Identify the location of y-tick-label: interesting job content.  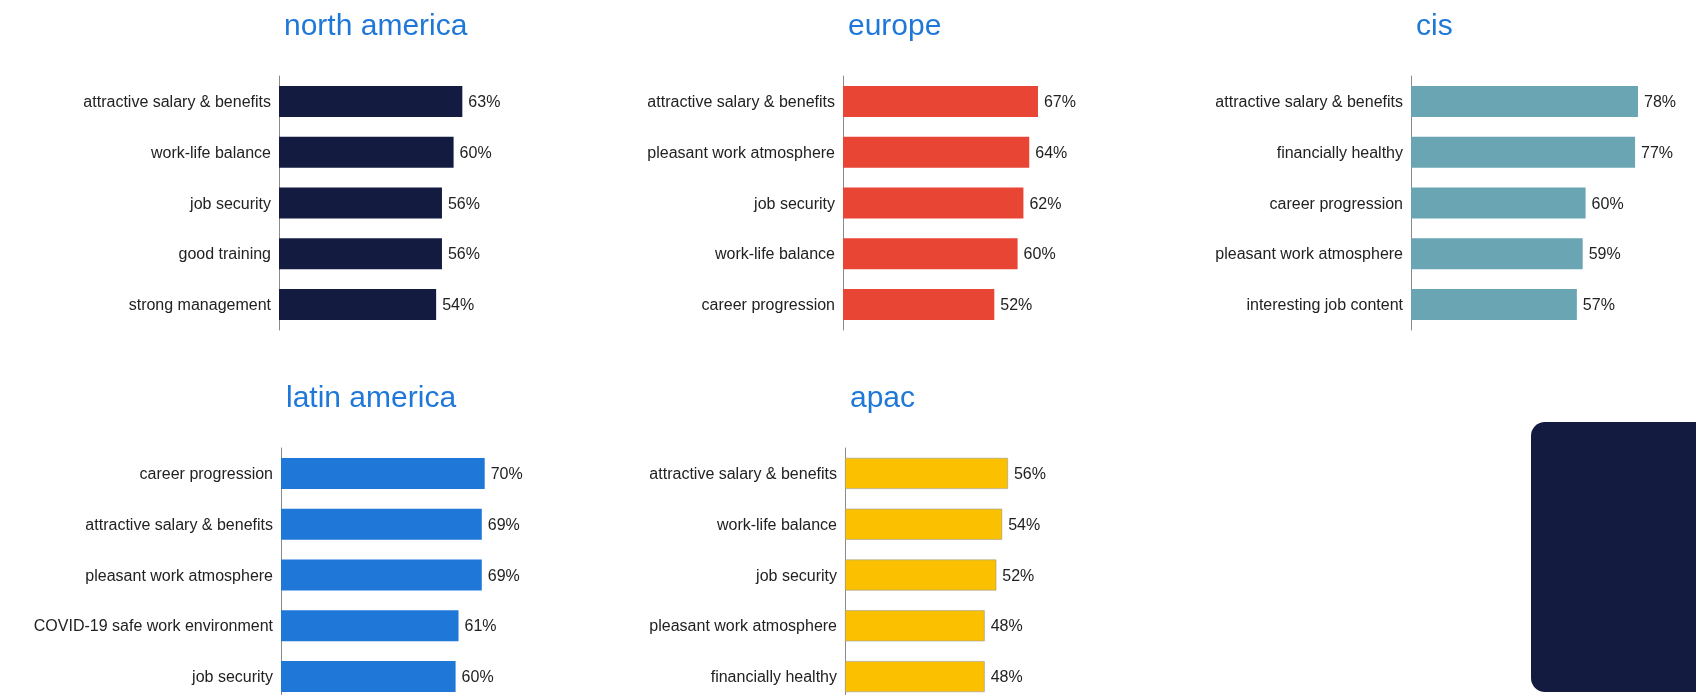
(1325, 305).